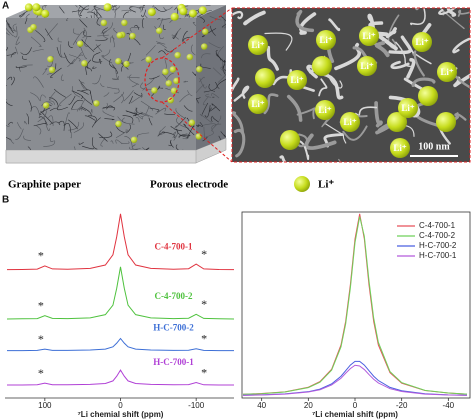  I want to click on x-tick-label: -100, so click(196, 405).